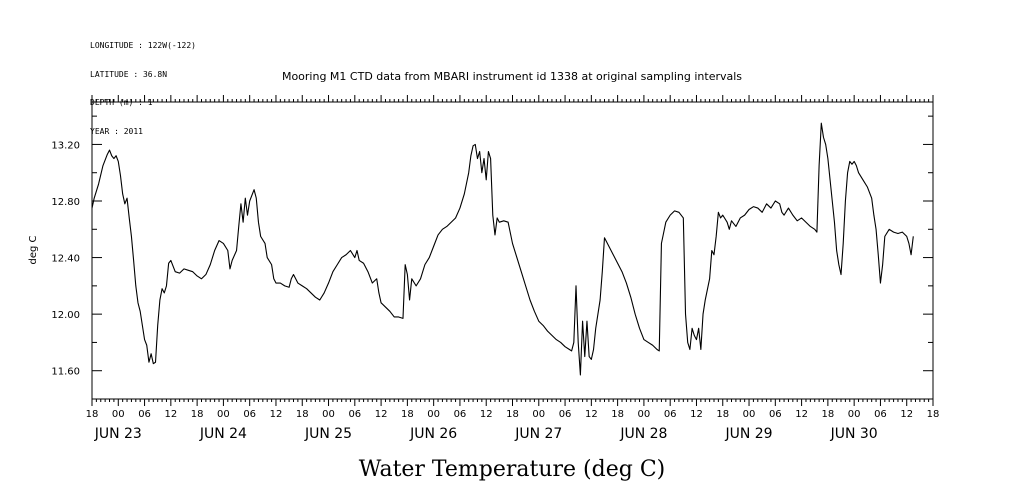  I want to click on x-day-label: JUN 23, so click(118, 434).